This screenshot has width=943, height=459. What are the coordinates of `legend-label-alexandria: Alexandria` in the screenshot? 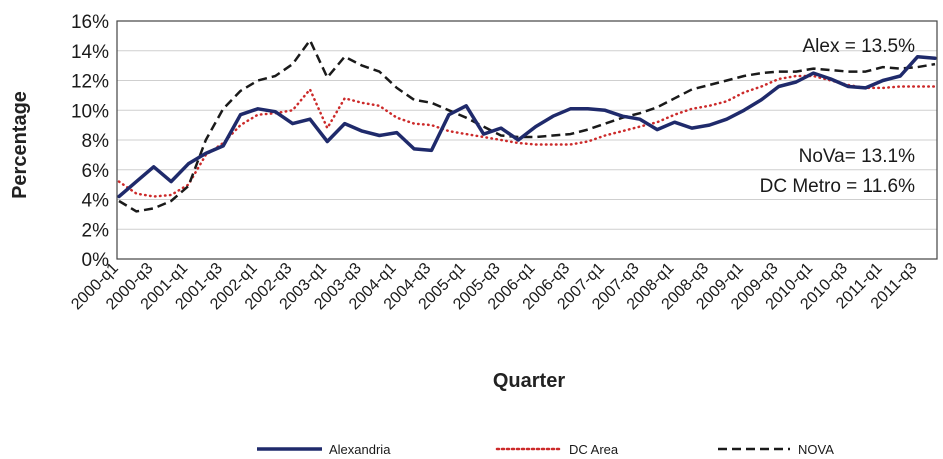 It's located at (360, 449).